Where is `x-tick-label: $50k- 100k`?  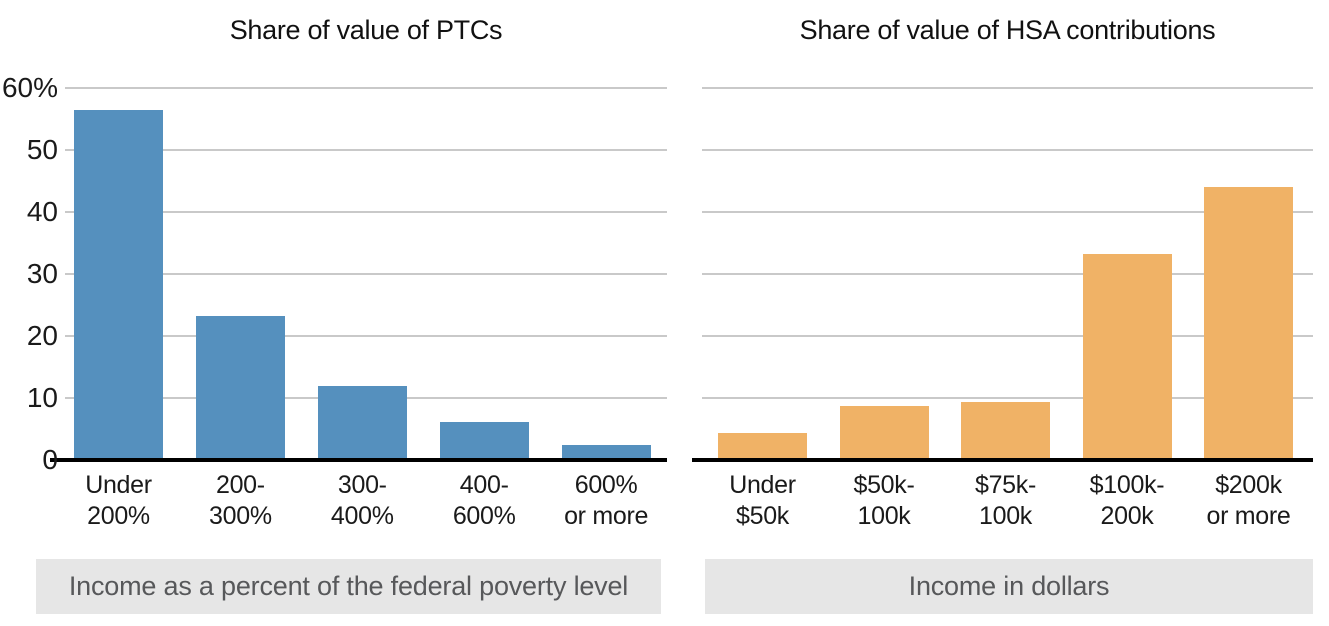 x-tick-label: $50k- 100k is located at coordinates (884, 501).